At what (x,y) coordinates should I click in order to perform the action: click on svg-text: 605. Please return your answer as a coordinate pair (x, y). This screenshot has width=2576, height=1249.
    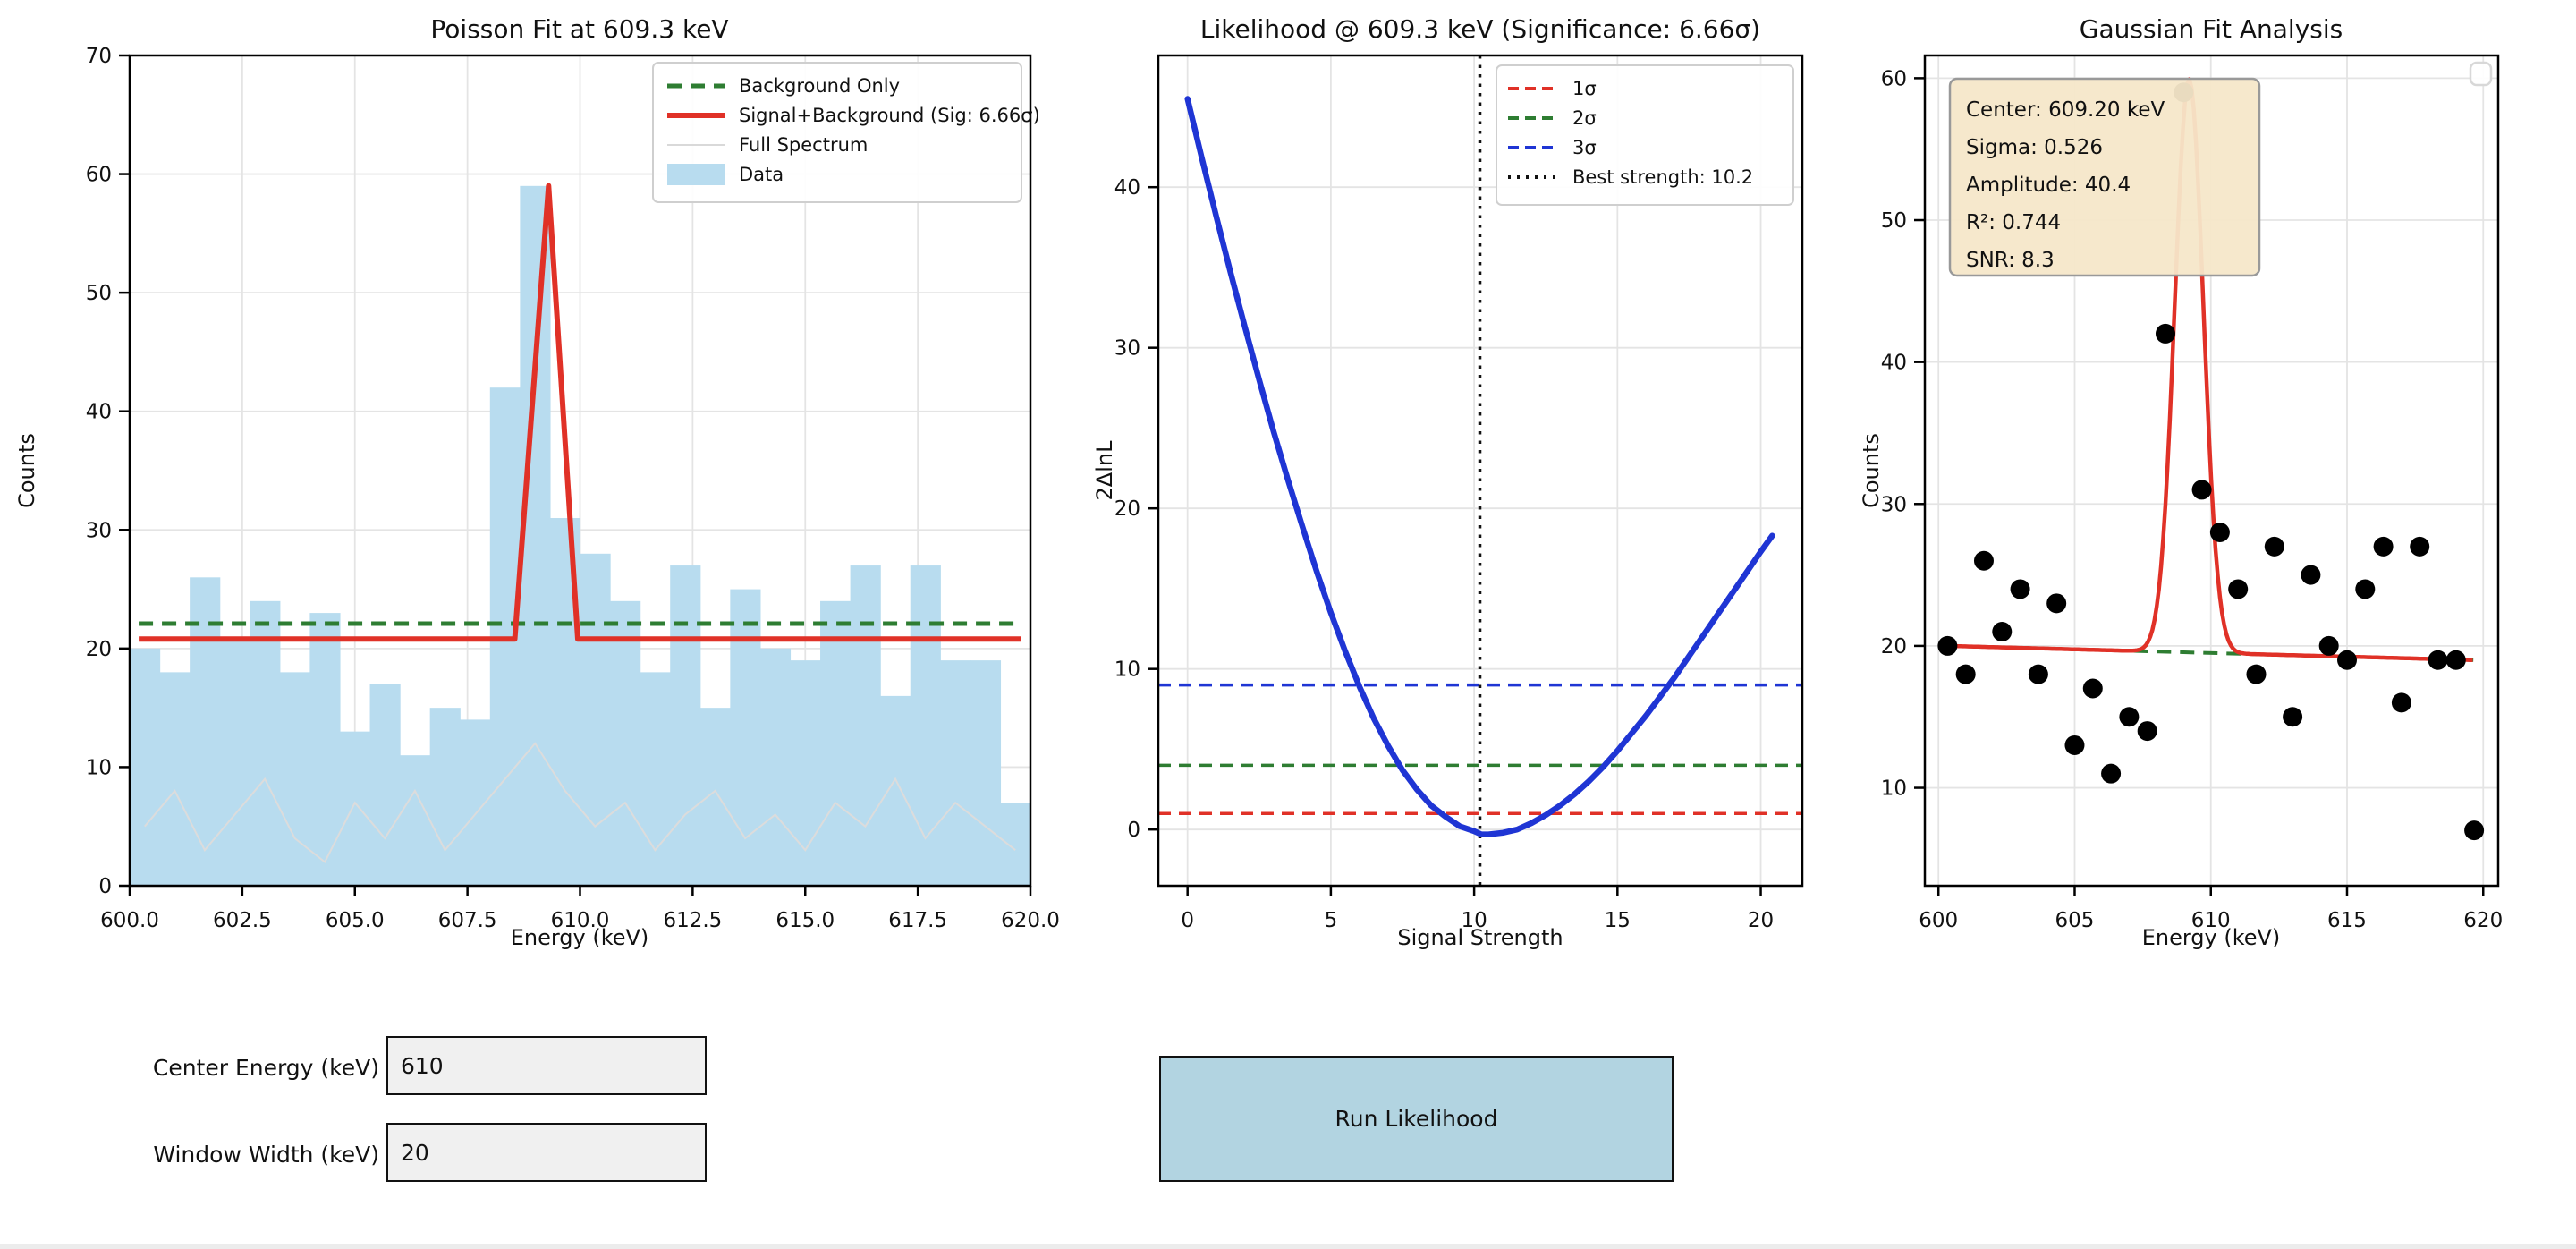
    Looking at the image, I should click on (2075, 921).